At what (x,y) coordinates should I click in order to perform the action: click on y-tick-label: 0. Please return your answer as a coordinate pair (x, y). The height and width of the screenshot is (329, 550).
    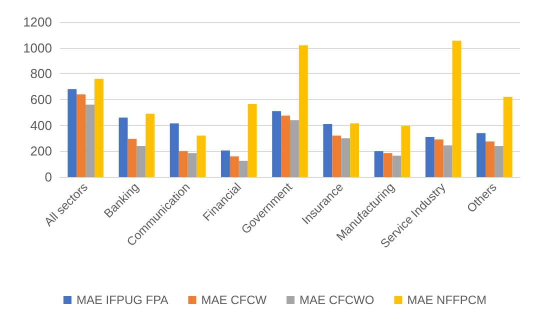
    Looking at the image, I should click on (48, 177).